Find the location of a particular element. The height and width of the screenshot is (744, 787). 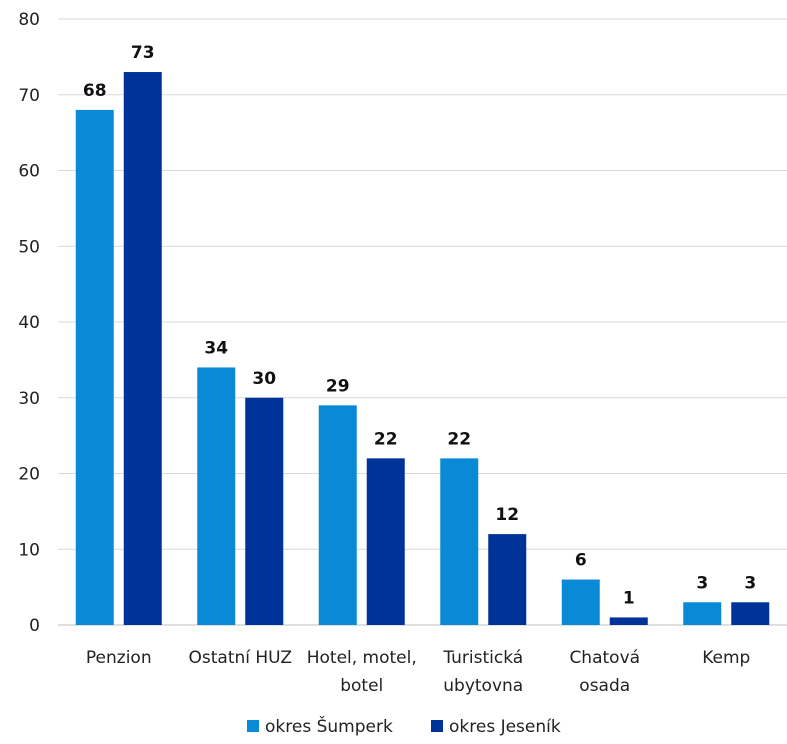

legend-label: okres Šumperk is located at coordinates (329, 726).